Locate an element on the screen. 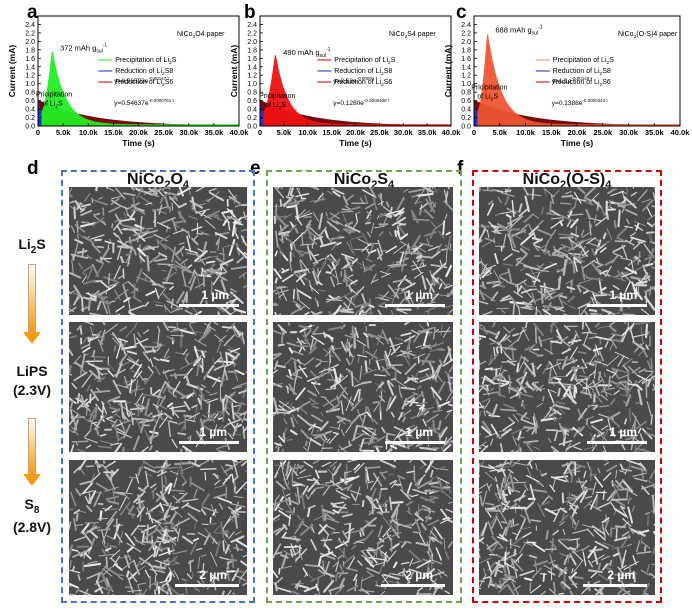 The height and width of the screenshot is (611, 692). equation-1: y=1.1e-0.00148 t is located at coordinates (572, 80).